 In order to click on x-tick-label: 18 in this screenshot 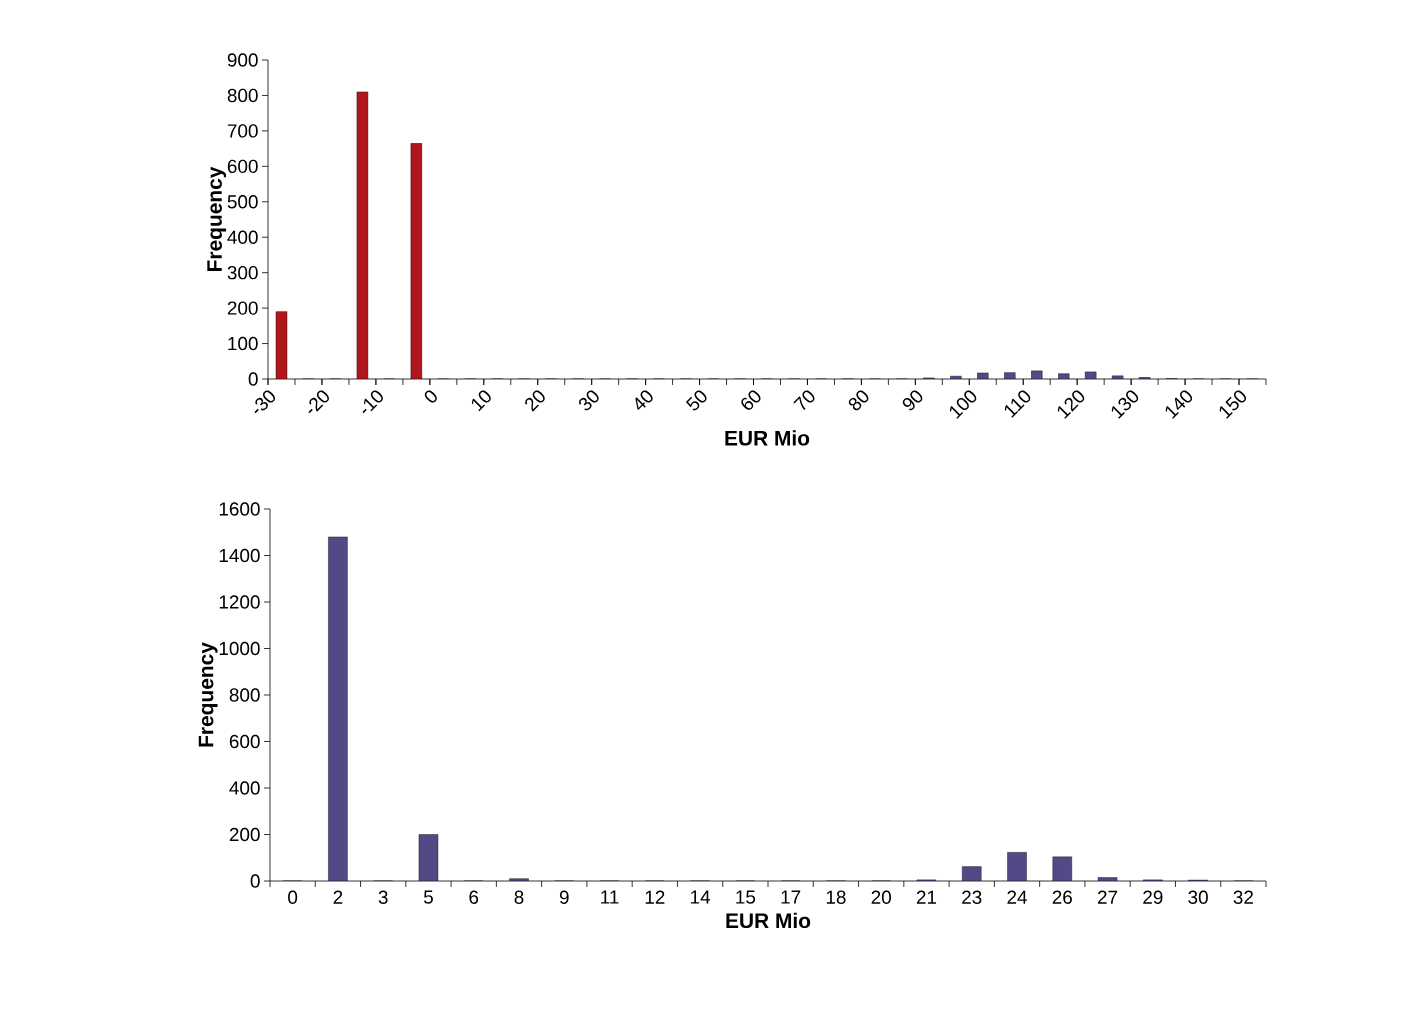, I will do `click(836, 897)`.